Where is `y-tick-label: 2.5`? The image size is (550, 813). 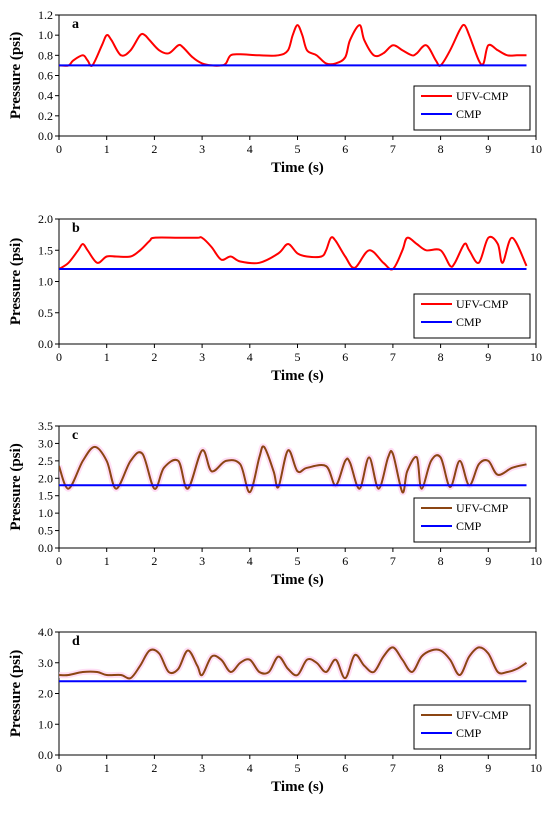
y-tick-label: 2.5 is located at coordinates (45, 461).